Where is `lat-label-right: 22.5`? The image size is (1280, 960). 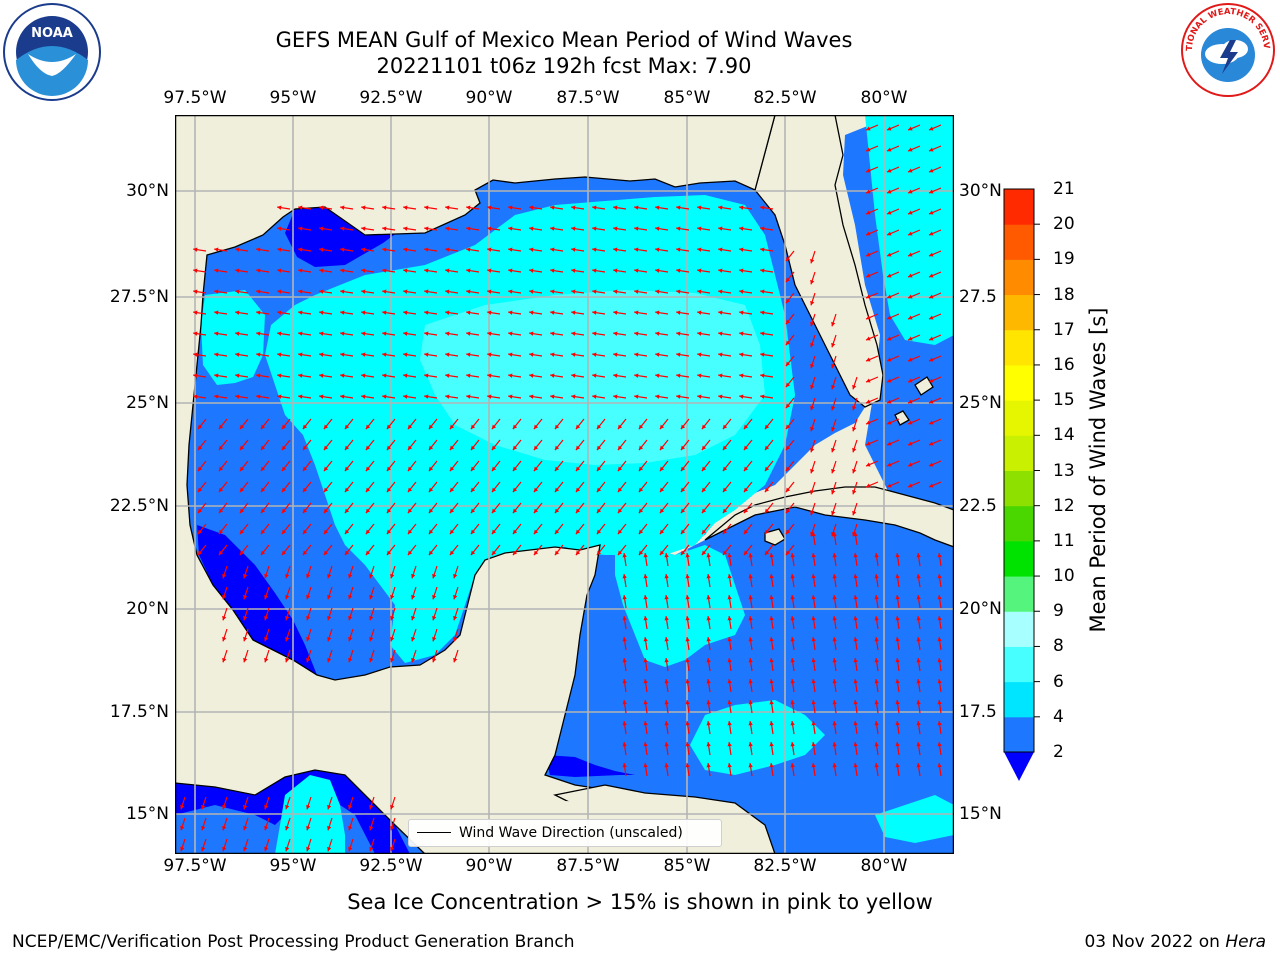
lat-label-right: 22.5 is located at coordinates (978, 506).